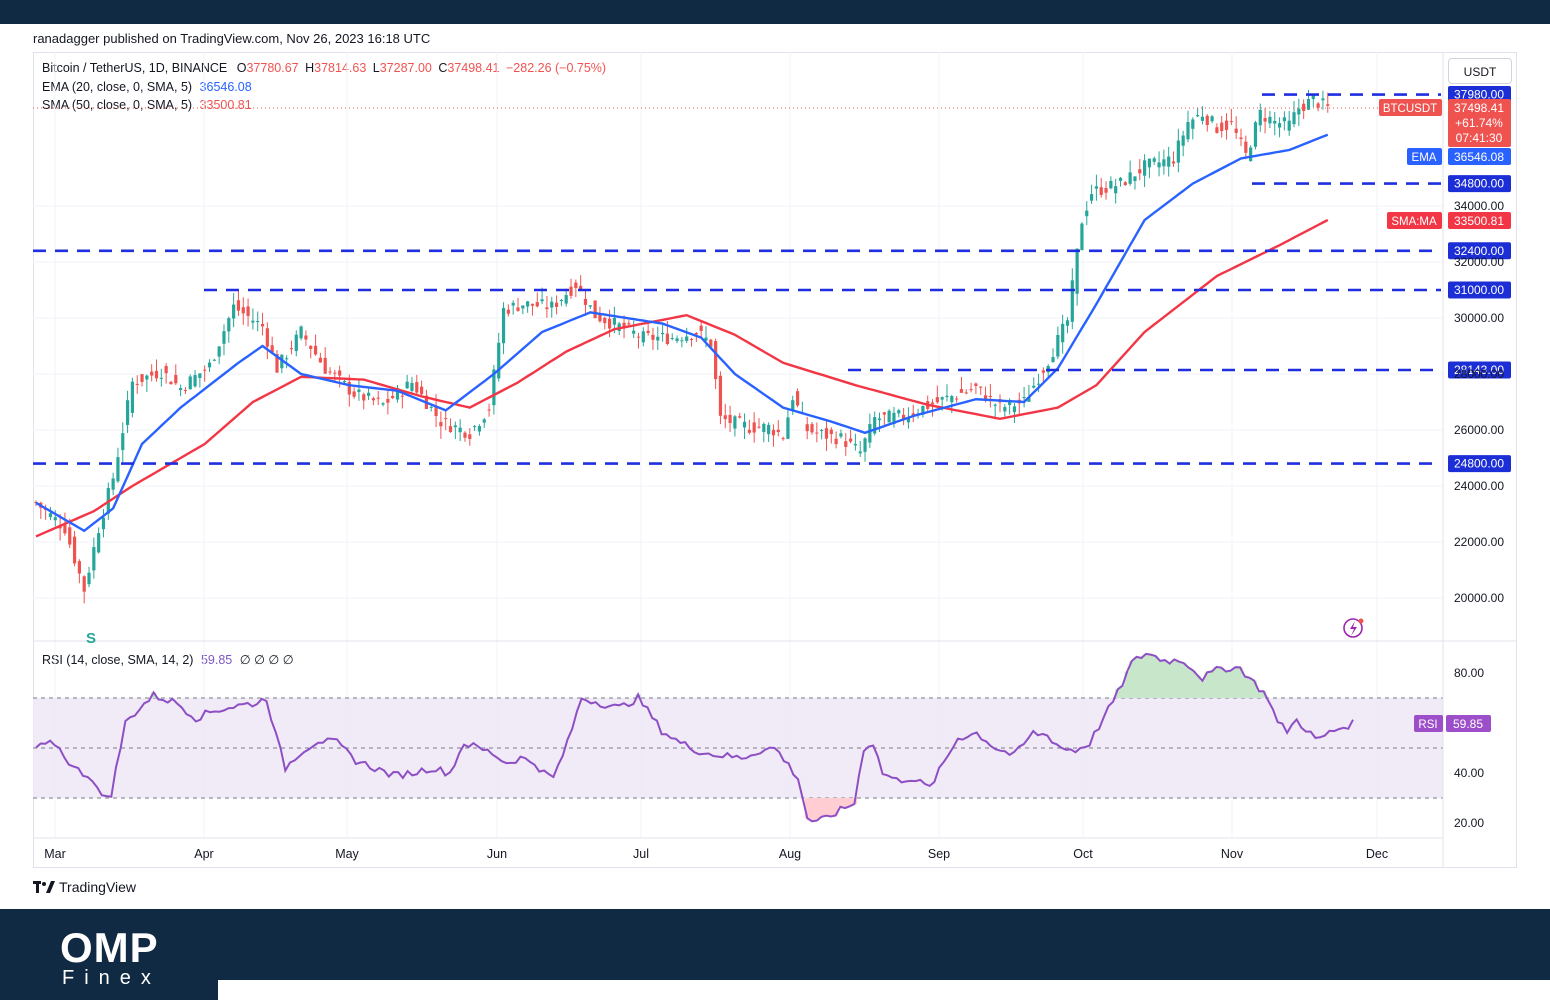 This screenshot has width=1550, height=1000. What do you see at coordinates (405, 68) in the screenshot?
I see `low-value: 37287.00` at bounding box center [405, 68].